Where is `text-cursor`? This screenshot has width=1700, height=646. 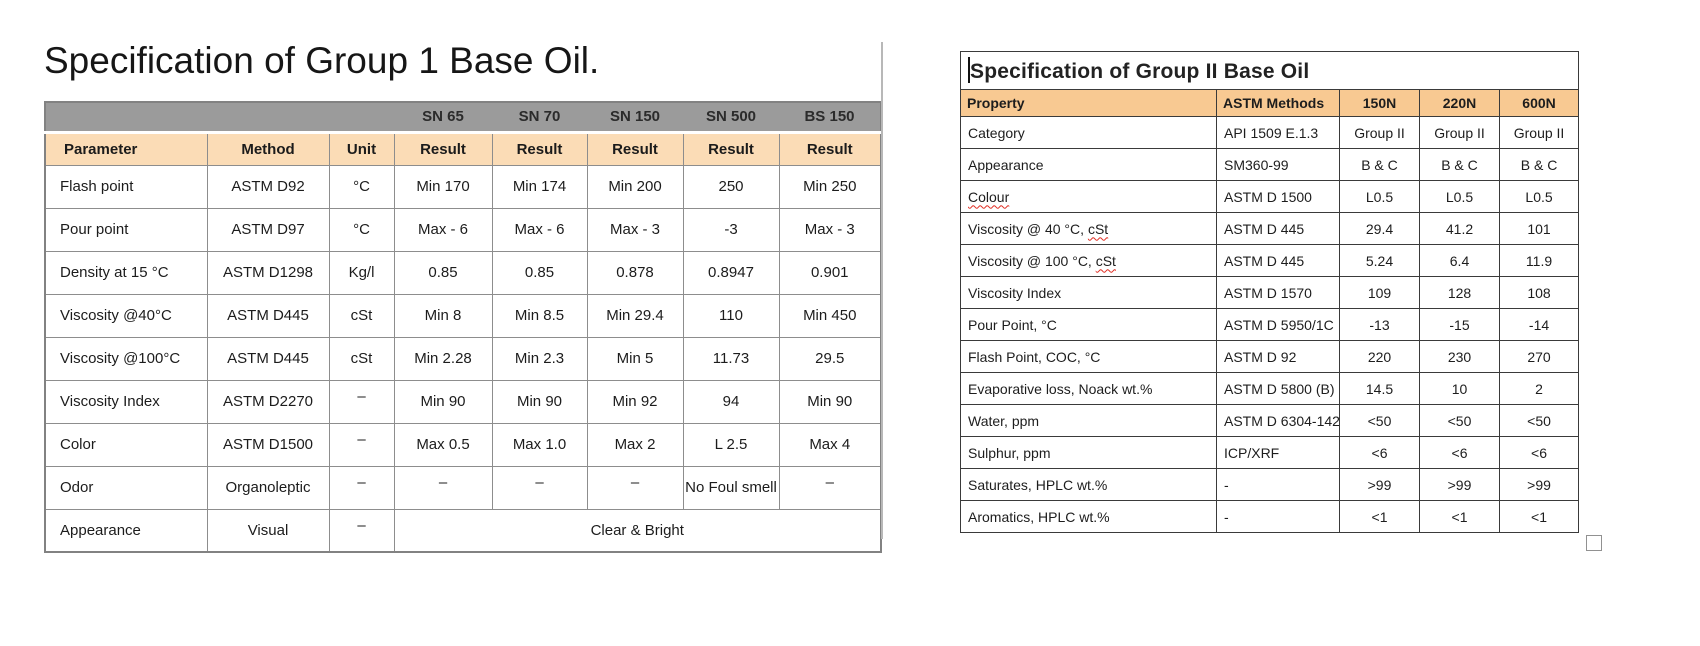 text-cursor is located at coordinates (969, 70).